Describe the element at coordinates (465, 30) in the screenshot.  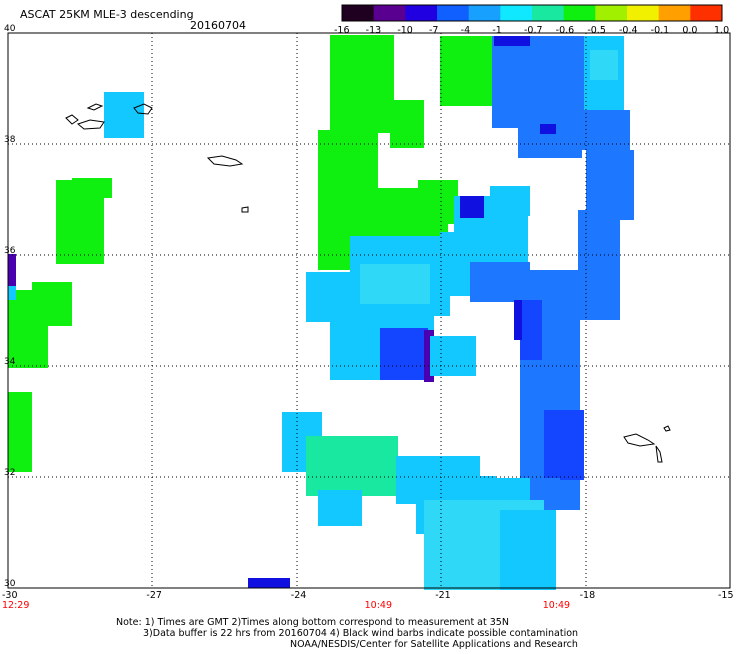
I see `colorbar-tick-label: -4` at that location.